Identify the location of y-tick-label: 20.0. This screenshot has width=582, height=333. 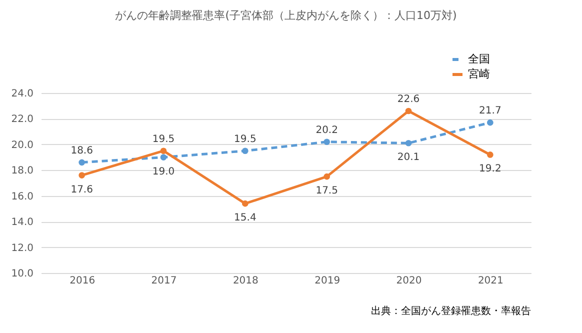
(22, 145).